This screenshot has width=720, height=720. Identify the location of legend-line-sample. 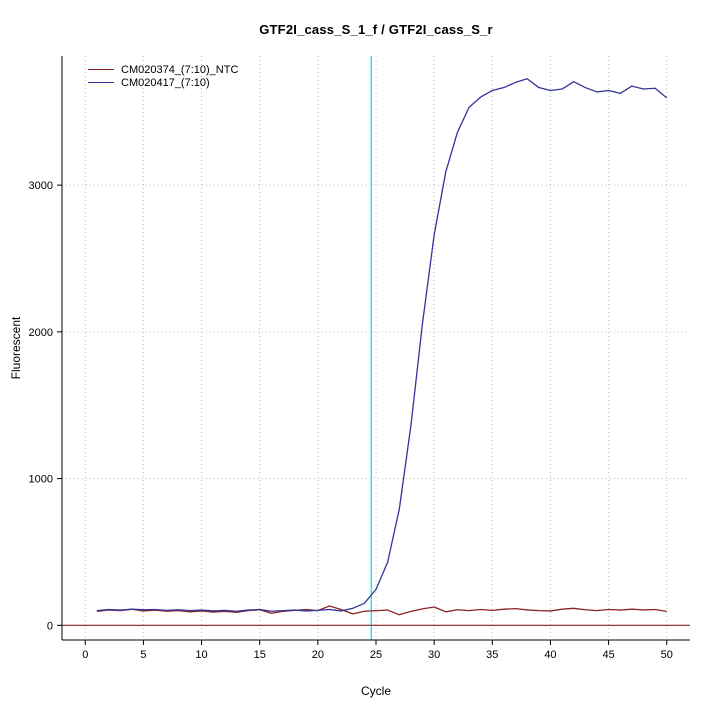
(101, 82).